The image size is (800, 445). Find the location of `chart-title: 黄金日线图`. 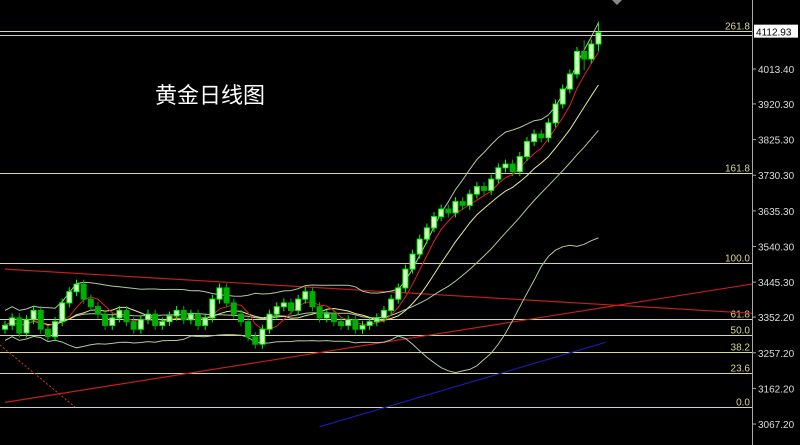

chart-title: 黄金日线图 is located at coordinates (210, 96).